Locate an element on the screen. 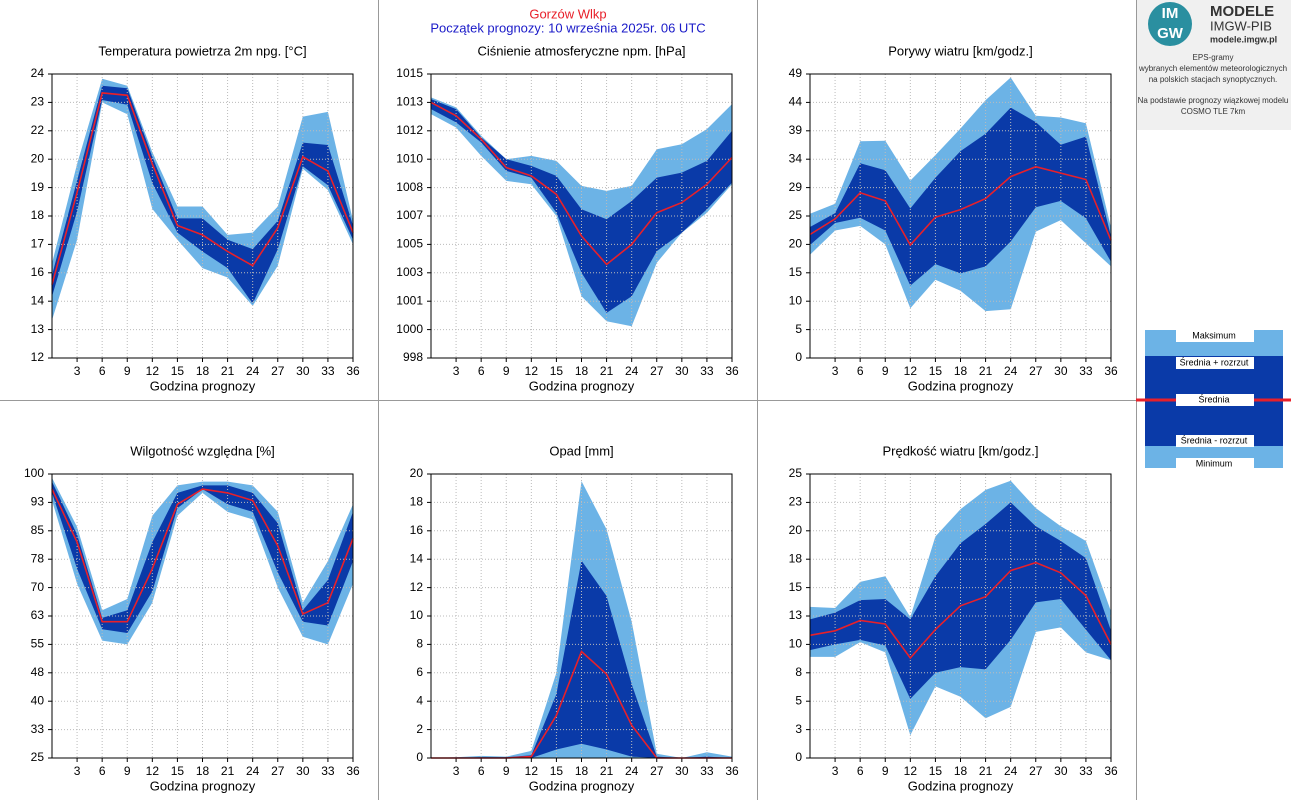  x-tick-label: 24 is located at coordinates (1011, 371).